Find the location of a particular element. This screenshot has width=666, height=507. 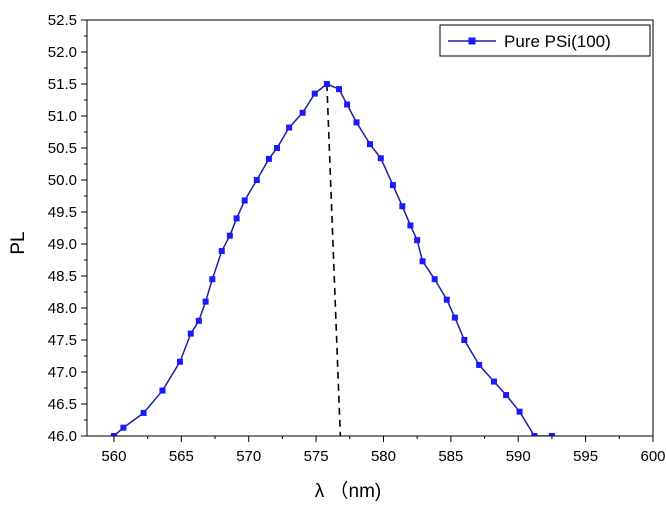

y-tick-label: 49.5 is located at coordinates (62, 212).